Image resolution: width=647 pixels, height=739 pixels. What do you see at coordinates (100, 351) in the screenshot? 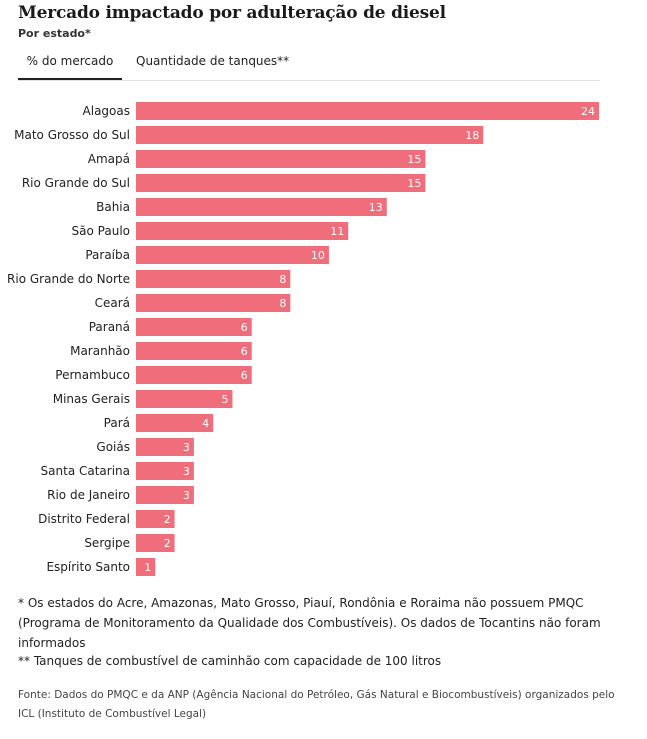
I see `category-label: Maranhão` at bounding box center [100, 351].